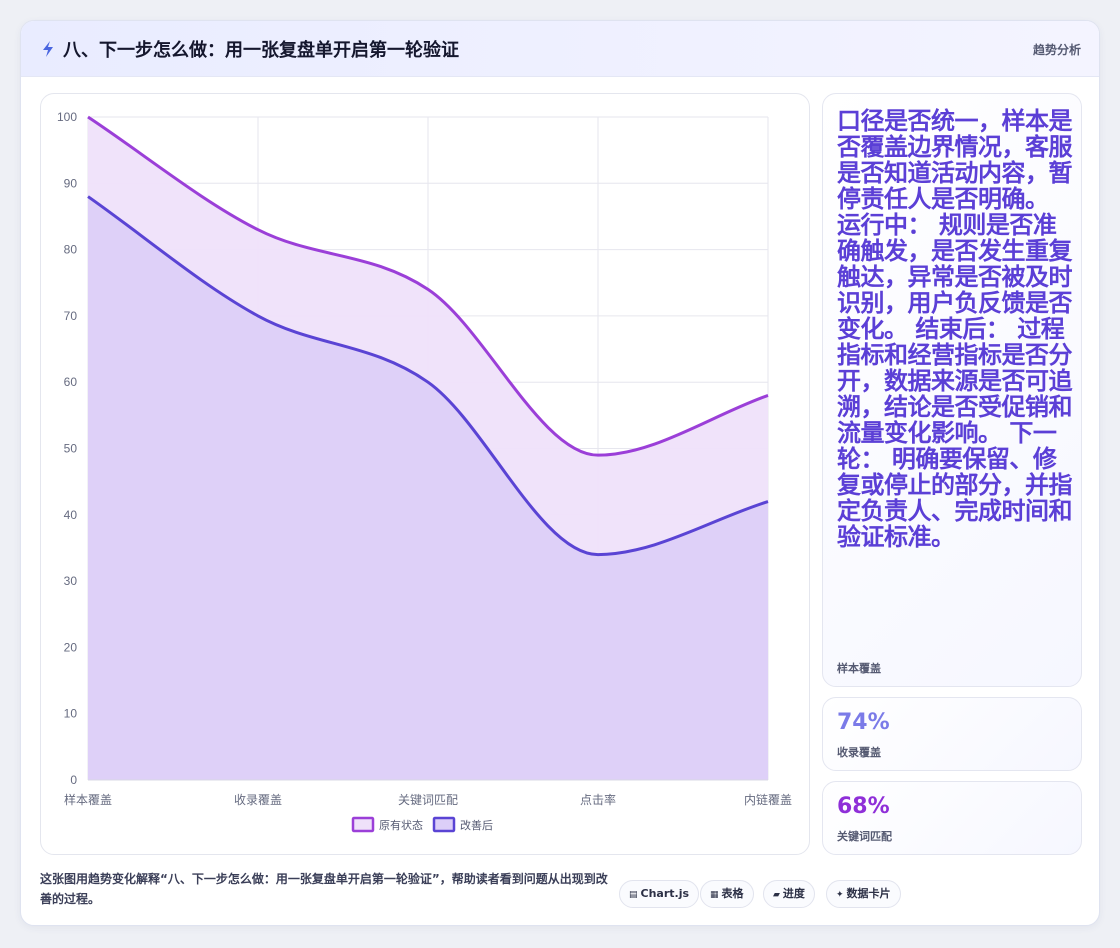 Image resolution: width=1120 pixels, height=948 pixels. What do you see at coordinates (71, 382) in the screenshot?
I see `y-tick-label: 60` at bounding box center [71, 382].